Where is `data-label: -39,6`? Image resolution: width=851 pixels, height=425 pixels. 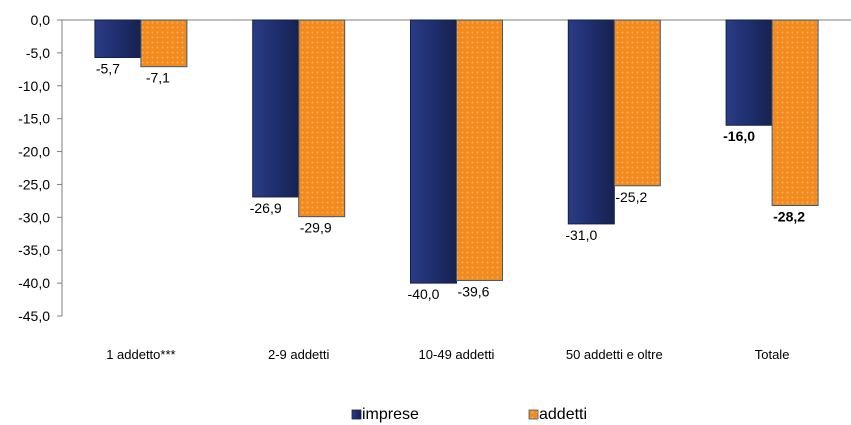 data-label: -39,6 is located at coordinates (474, 291).